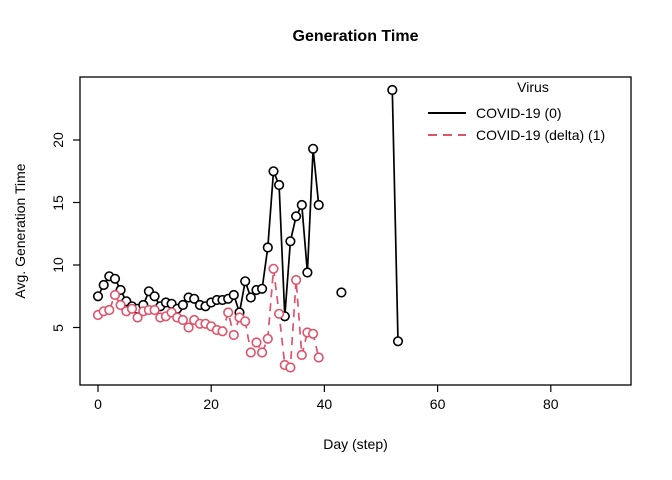 This screenshot has height=480, width=672. What do you see at coordinates (355, 36) in the screenshot?
I see `chart-title: Generation Time` at bounding box center [355, 36].